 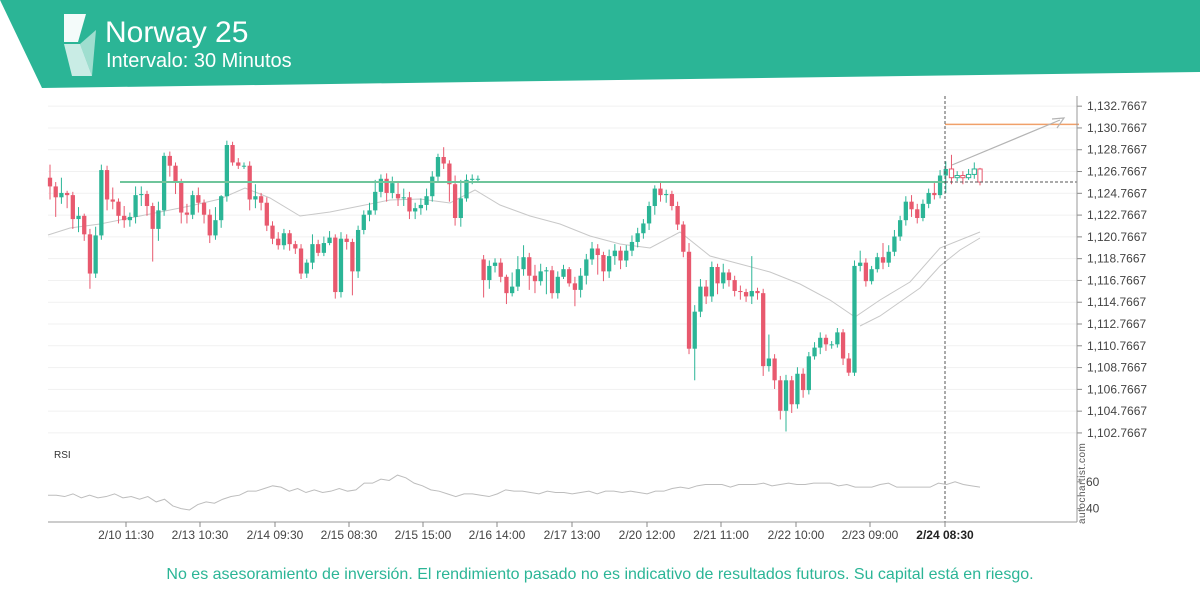 What do you see at coordinates (423, 535) in the screenshot?
I see `x-tick-label: 2/15 15:00` at bounding box center [423, 535].